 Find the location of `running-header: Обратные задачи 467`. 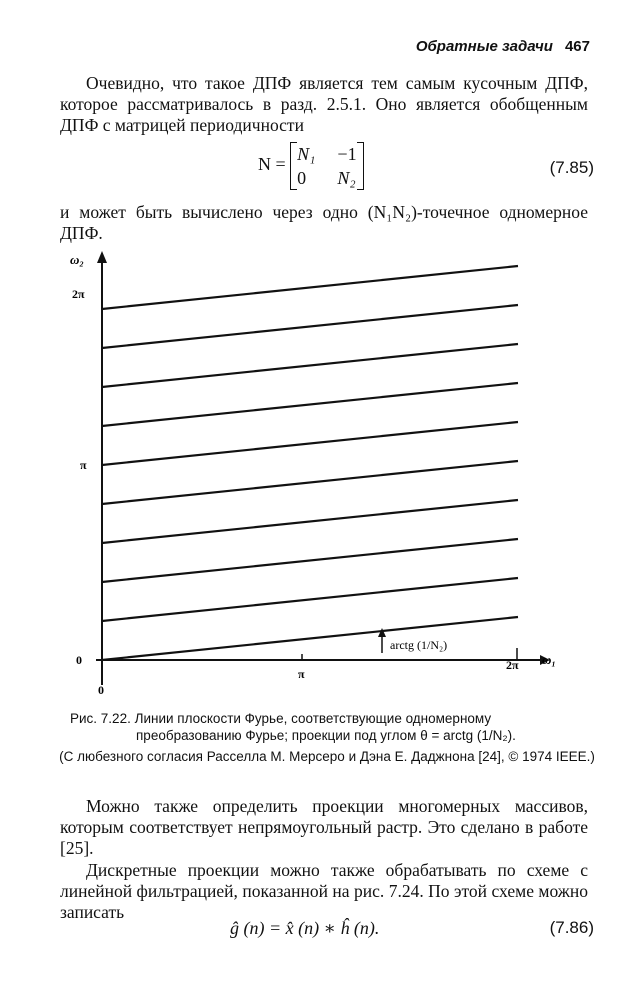

running-header: Обратные задачи 467 is located at coordinates (503, 46).